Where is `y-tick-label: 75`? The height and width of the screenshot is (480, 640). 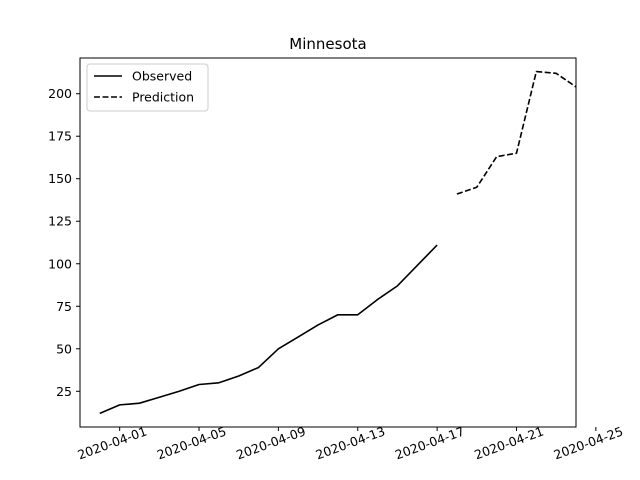 y-tick-label: 75 is located at coordinates (64, 306).